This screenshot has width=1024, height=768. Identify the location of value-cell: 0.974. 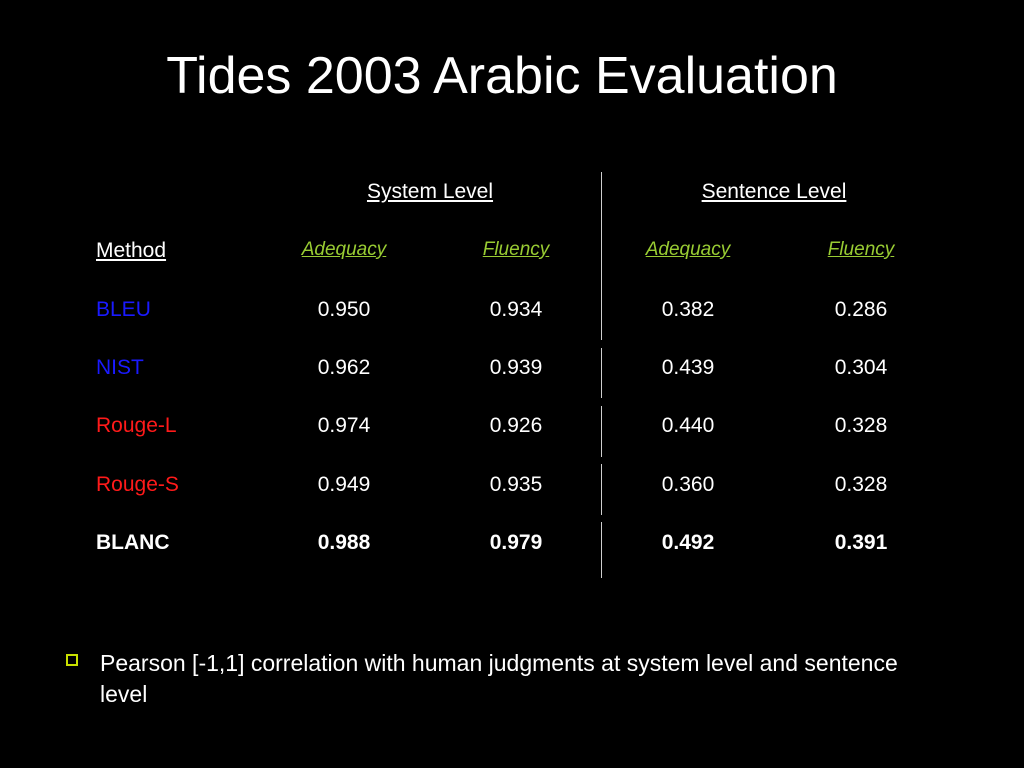
(344, 425).